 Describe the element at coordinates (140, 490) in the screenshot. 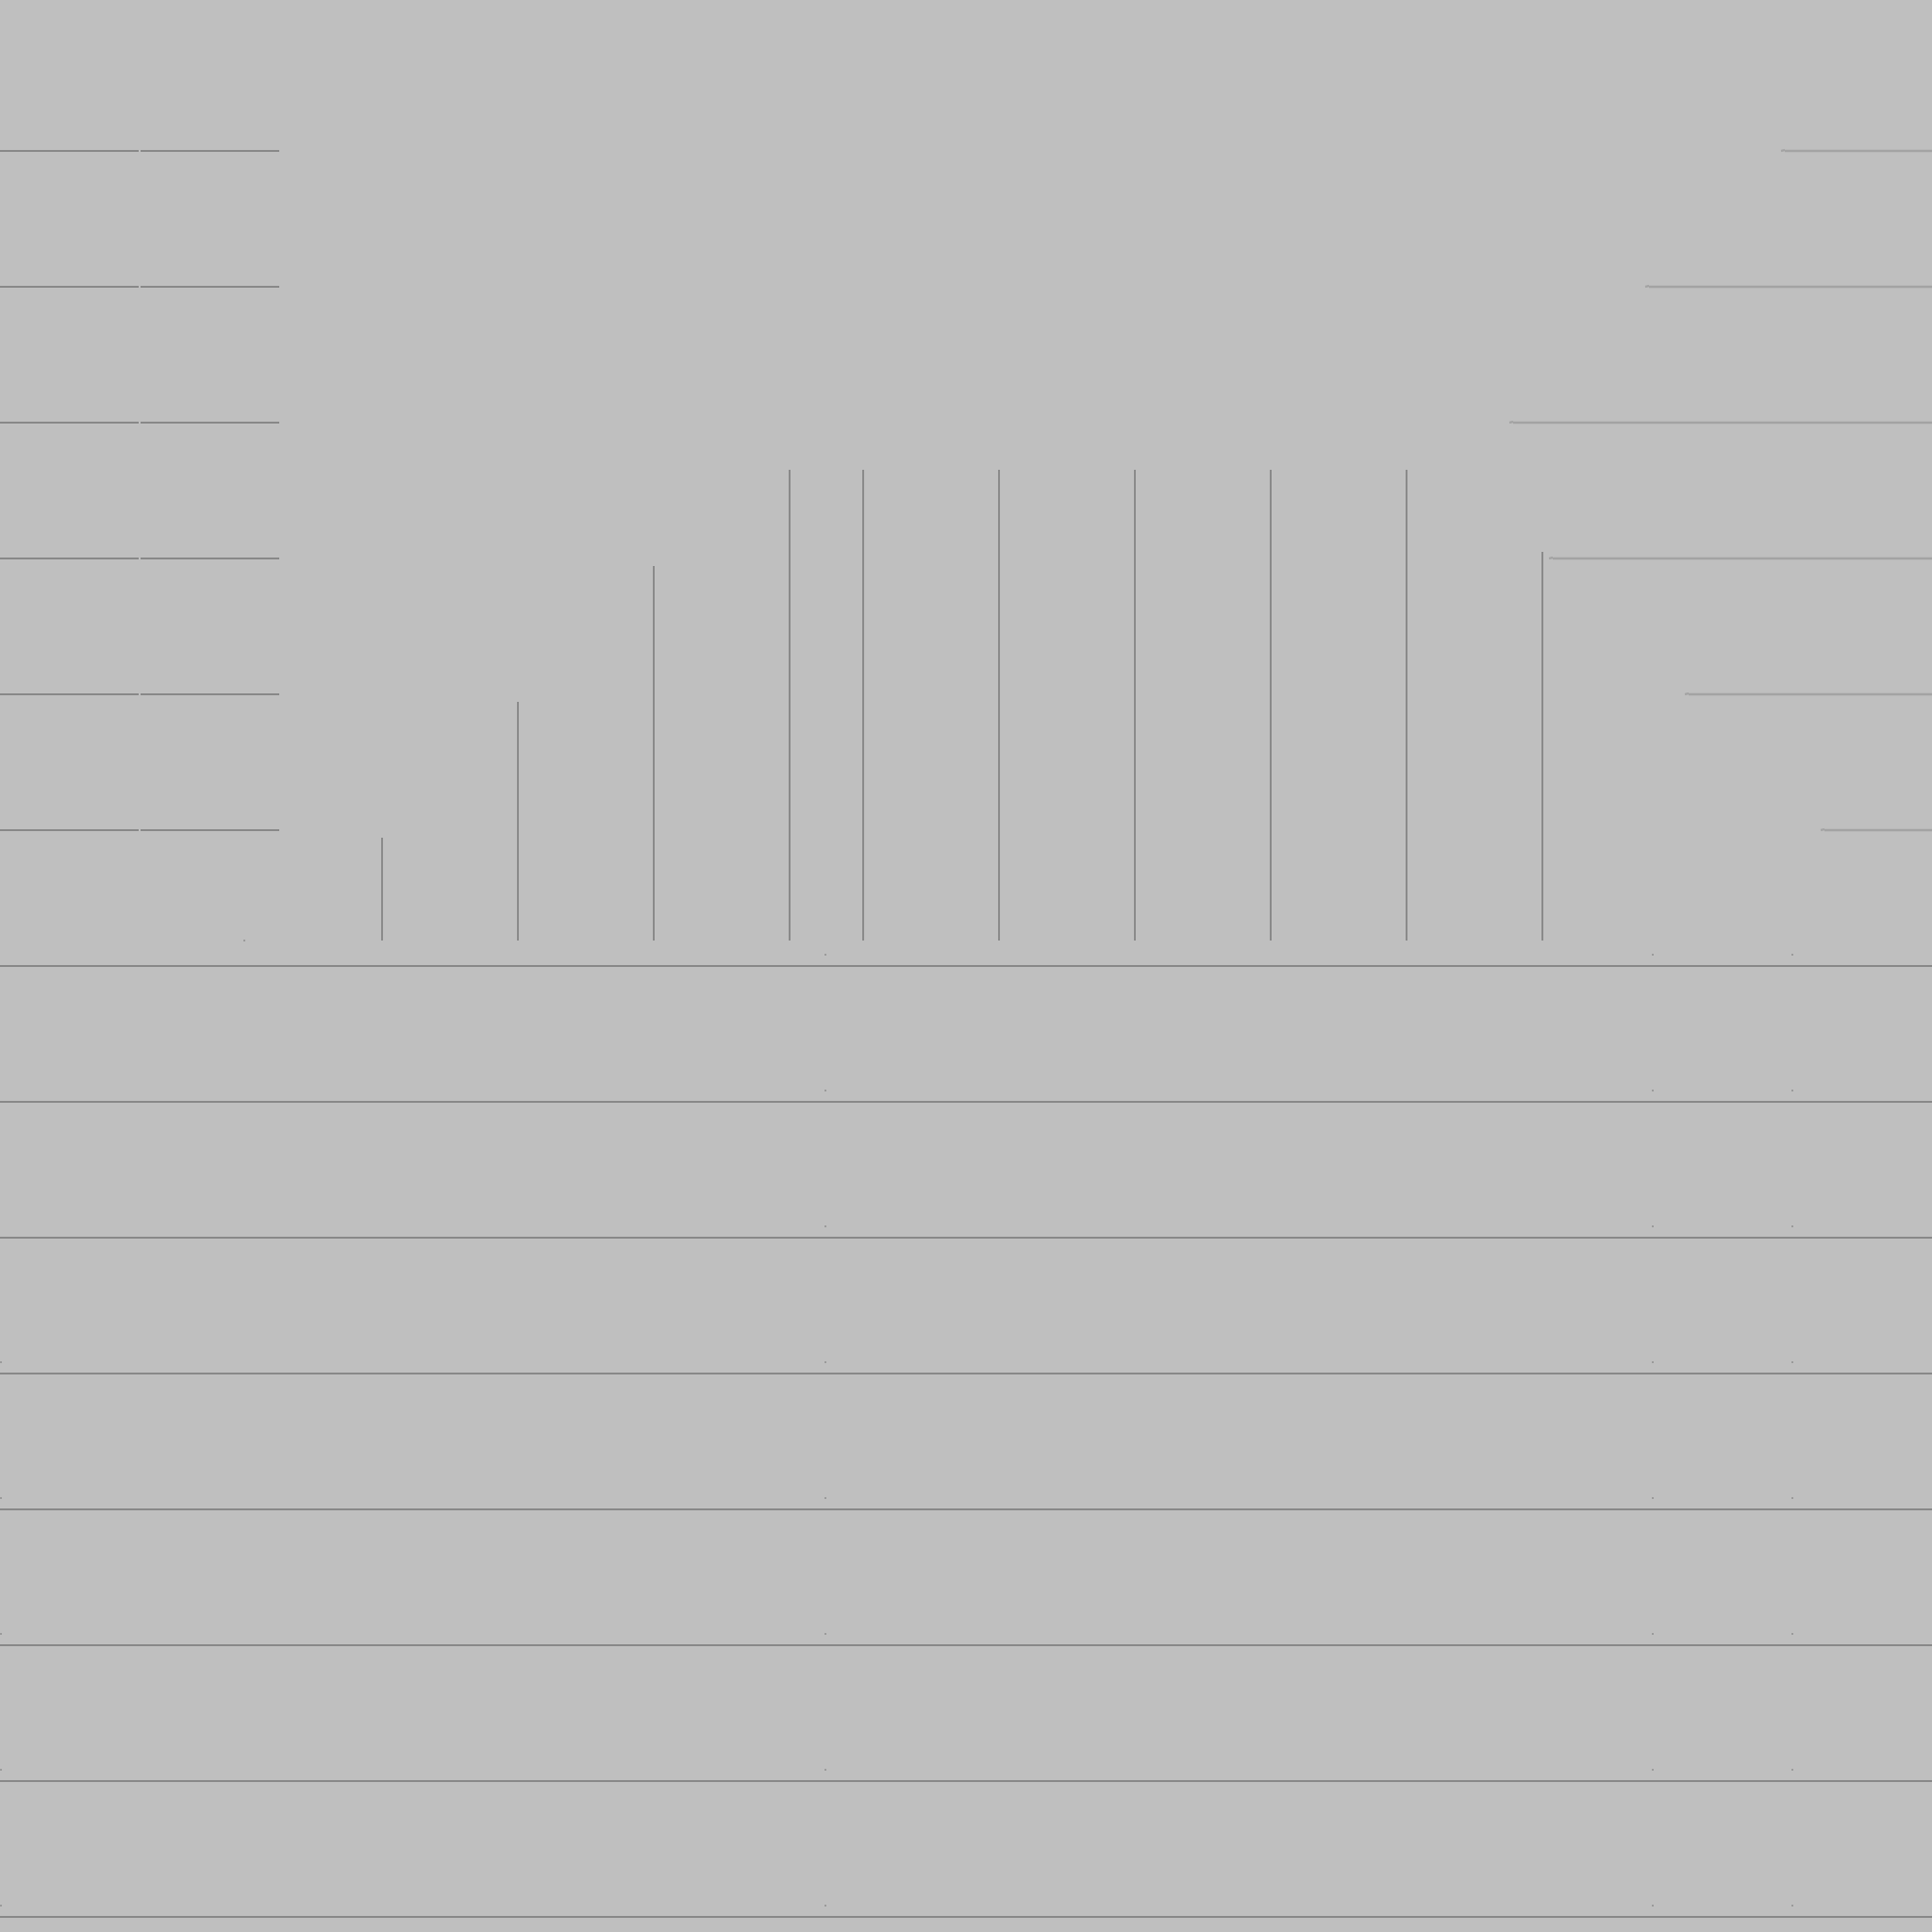

I see `left-horizontal-lines` at that location.